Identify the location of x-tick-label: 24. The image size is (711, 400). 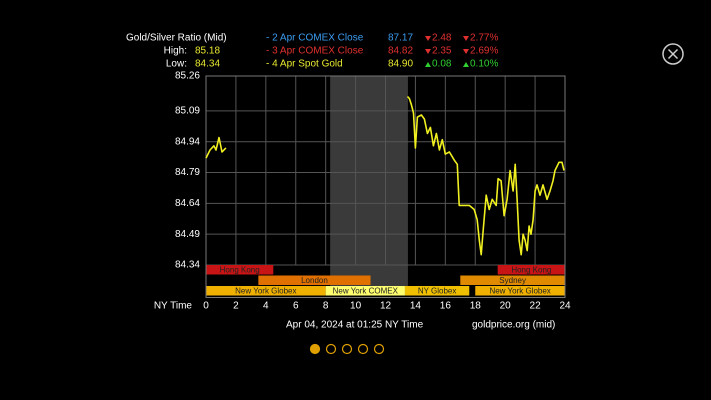
(565, 306).